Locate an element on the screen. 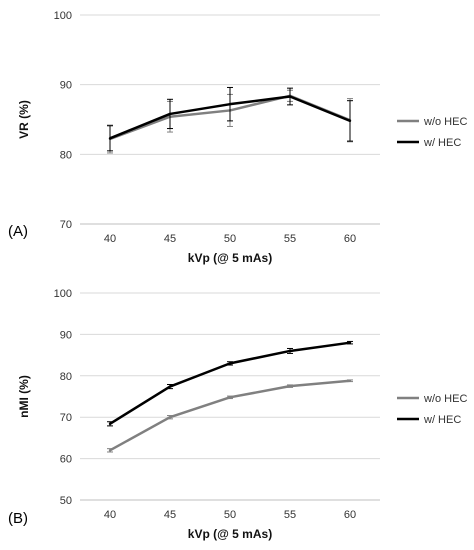 Image resolution: width=474 pixels, height=550 pixels. y-axis-title: VR (%) is located at coordinates (24, 119).